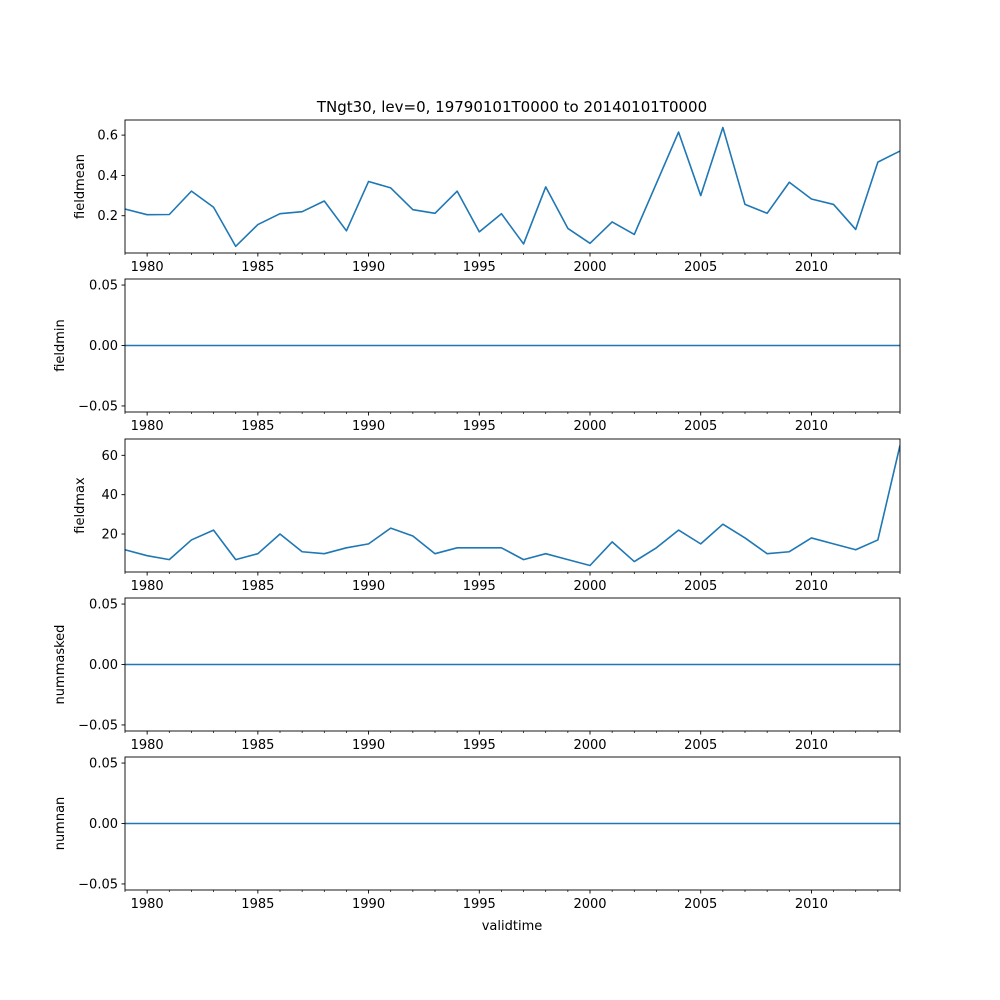  What do you see at coordinates (98, 406) in the screenshot?
I see `fieldmin-y-tick-label: −0.05` at bounding box center [98, 406].